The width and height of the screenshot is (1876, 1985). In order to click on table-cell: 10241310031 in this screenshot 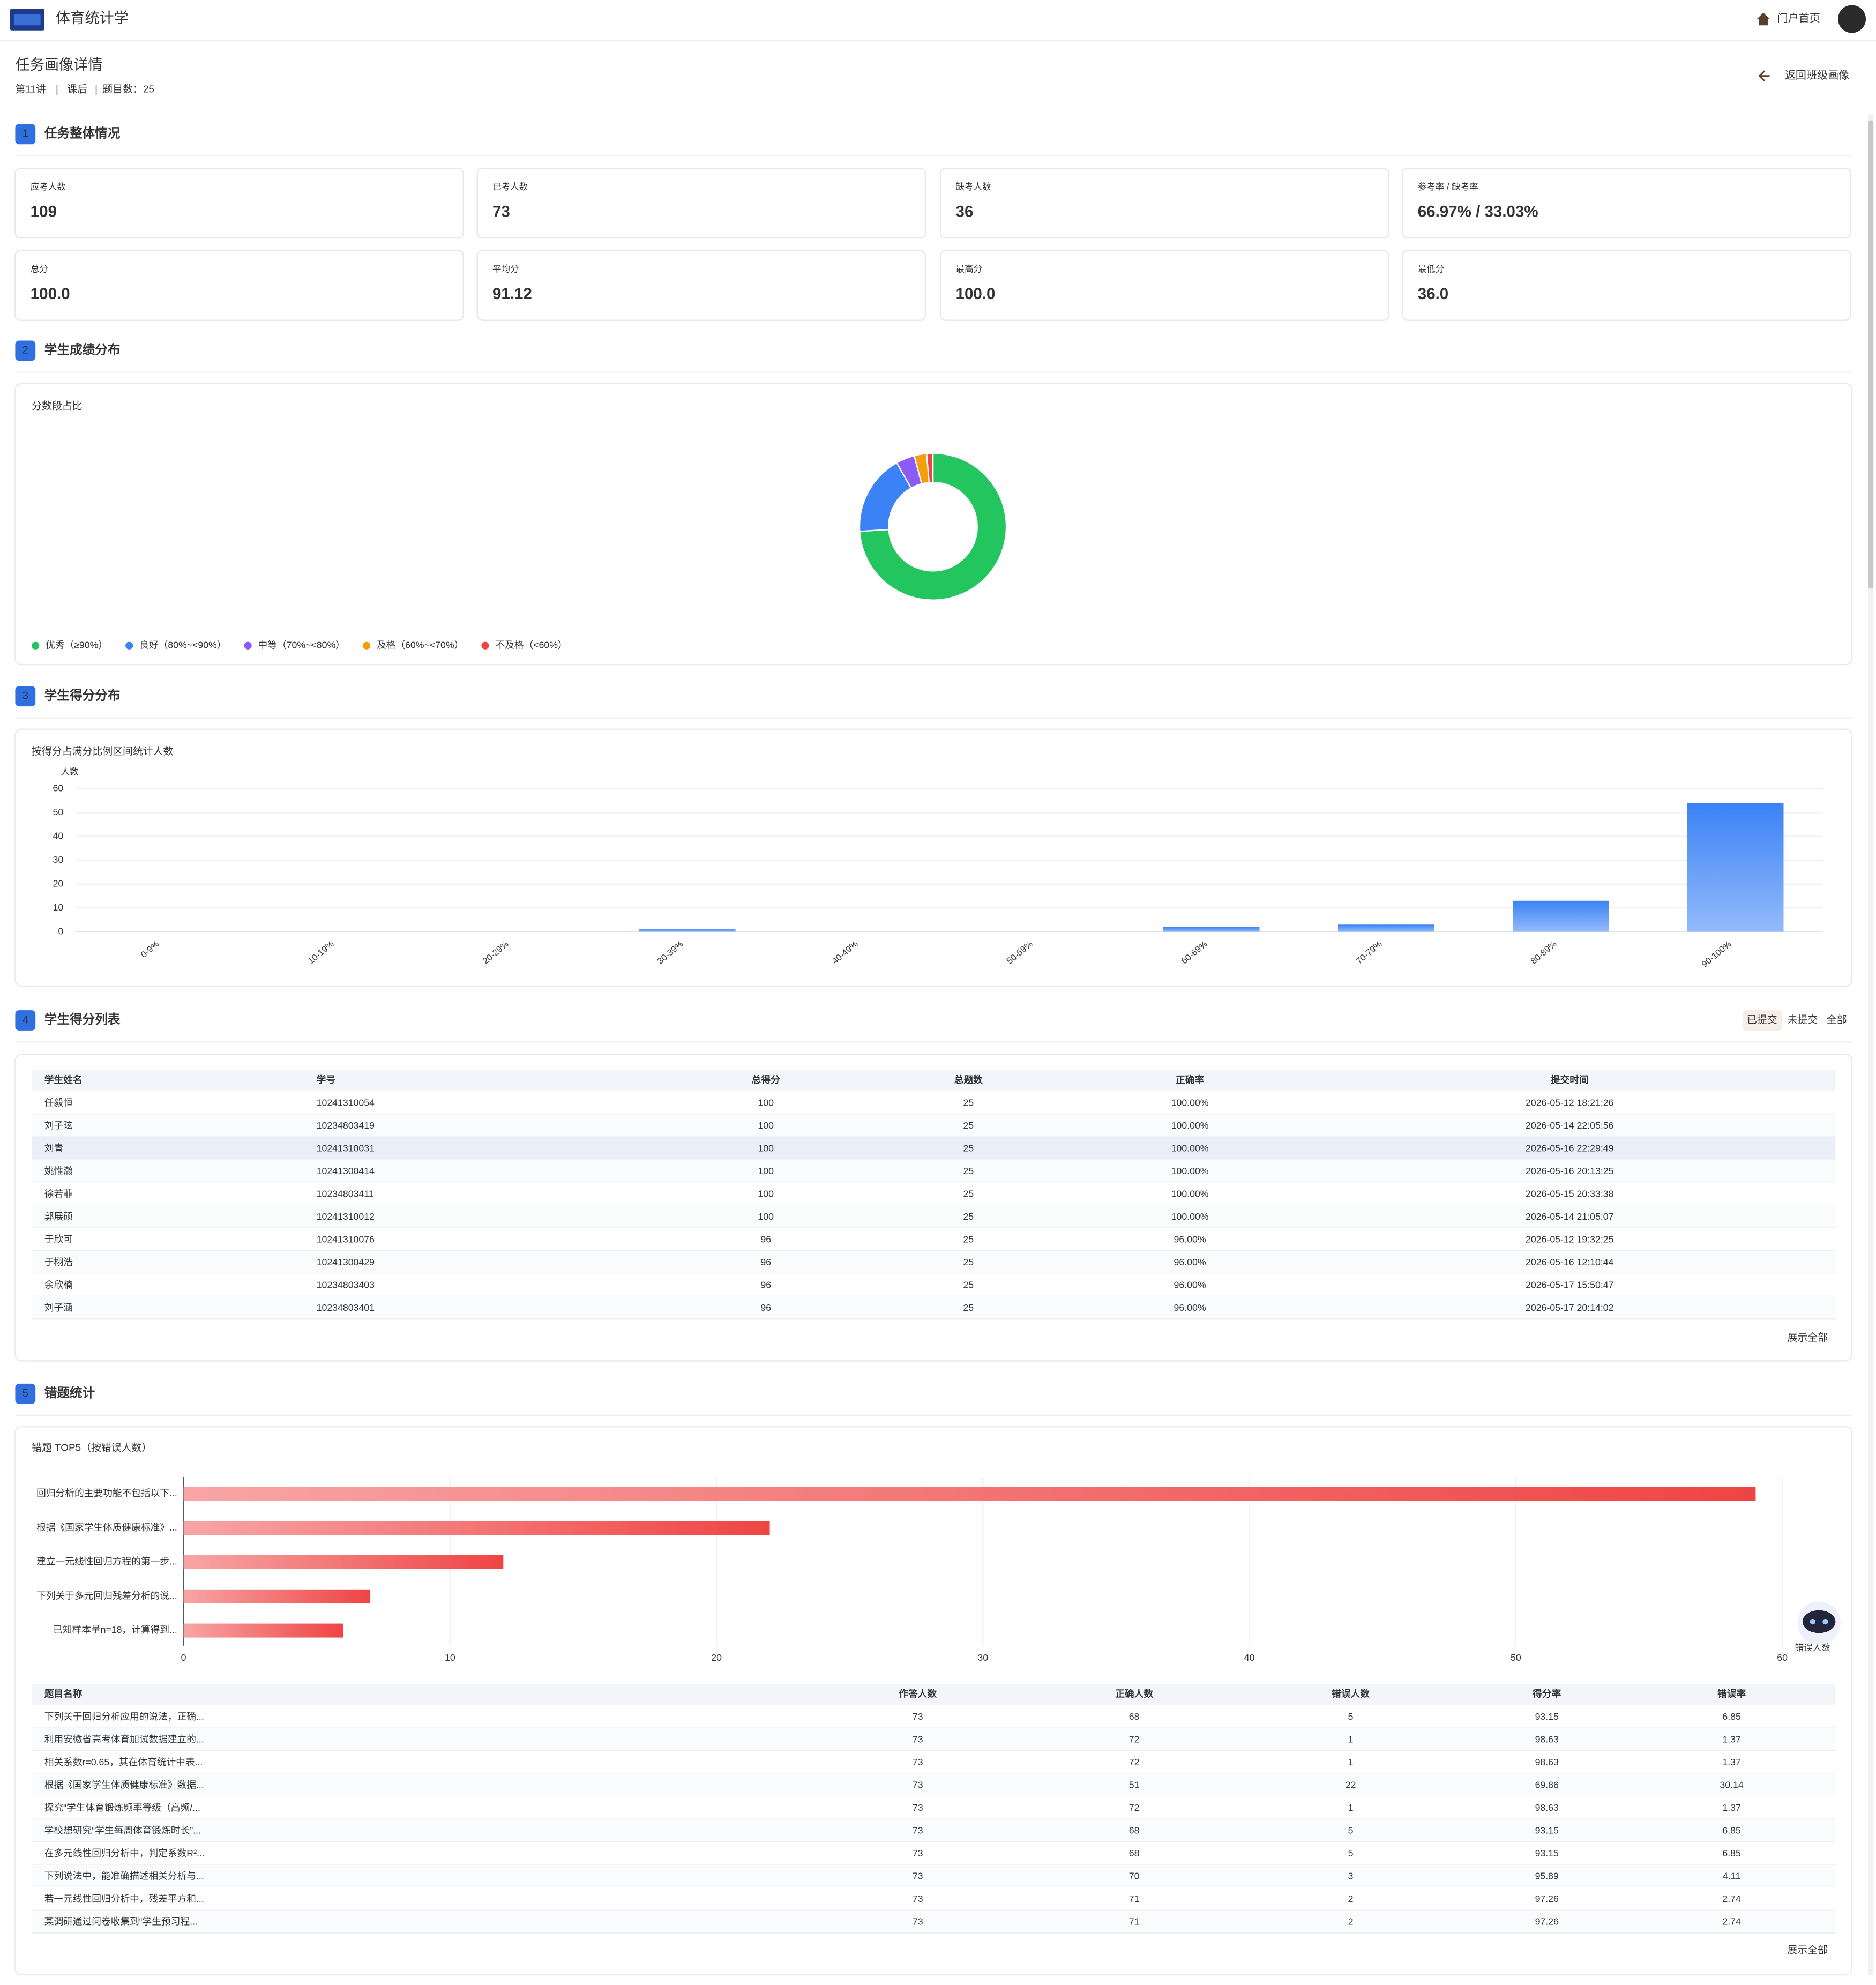, I will do `click(346, 1148)`.